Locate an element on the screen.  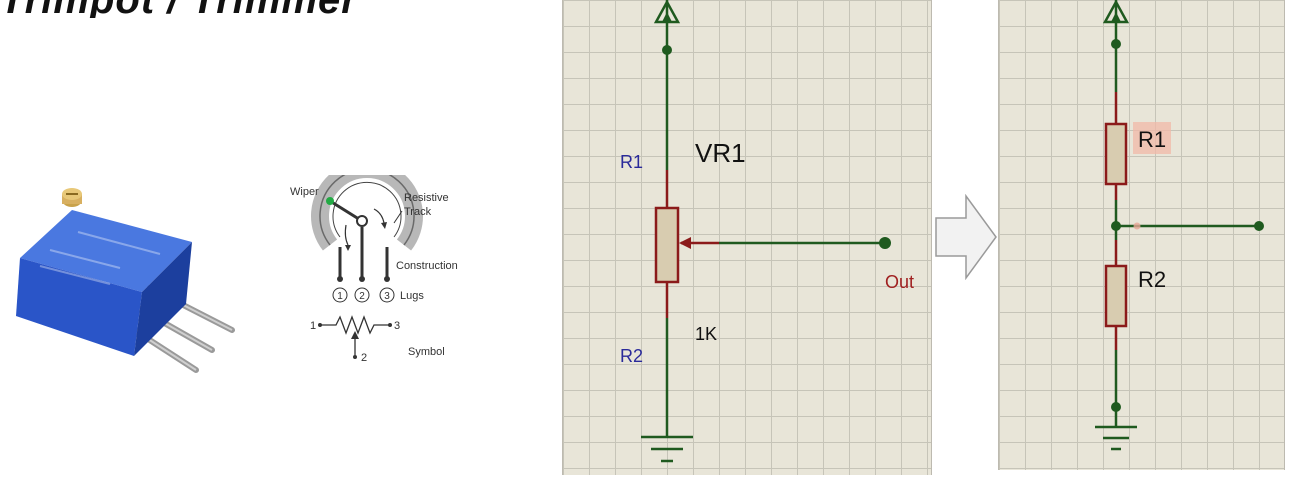
title-text: Trimpot / Trimmer Potentiometer is located at coordinates (179, 9).